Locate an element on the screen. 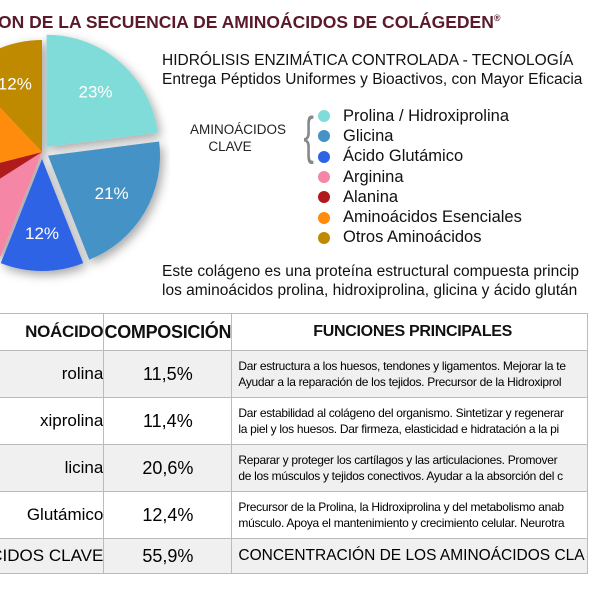 The image size is (600, 600). amino-name: xiprolina is located at coordinates (52, 421).